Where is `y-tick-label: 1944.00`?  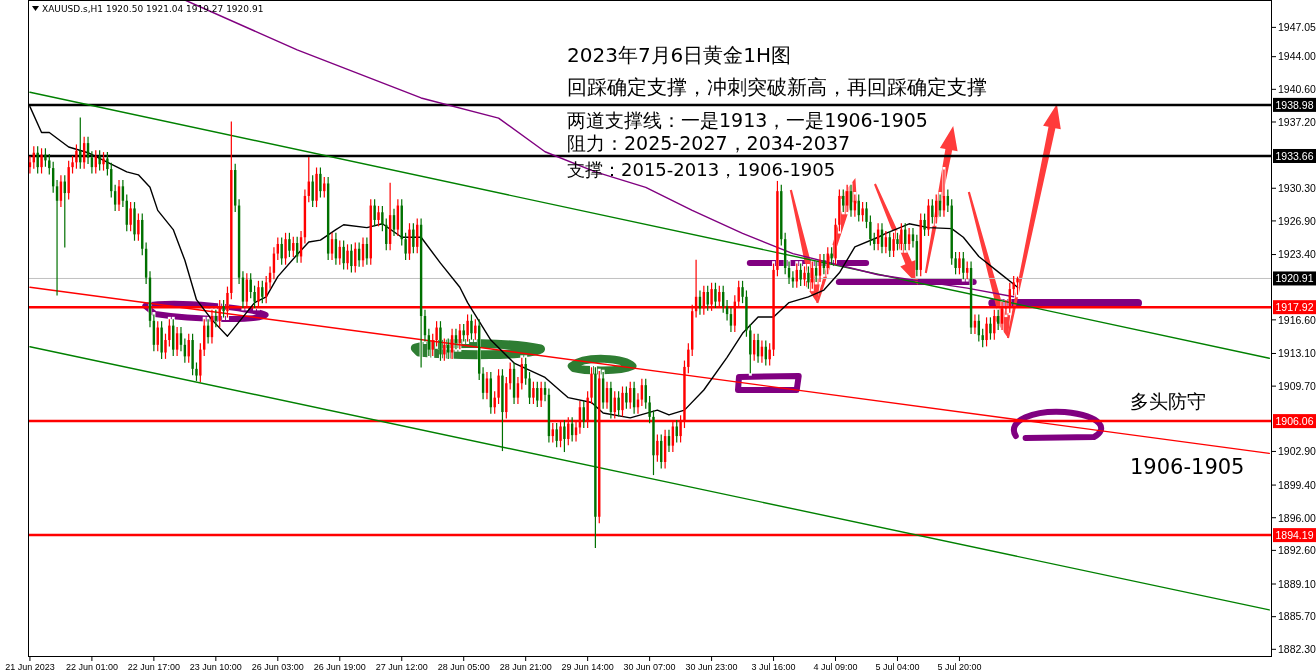 y-tick-label: 1944.00 is located at coordinates (1297, 56).